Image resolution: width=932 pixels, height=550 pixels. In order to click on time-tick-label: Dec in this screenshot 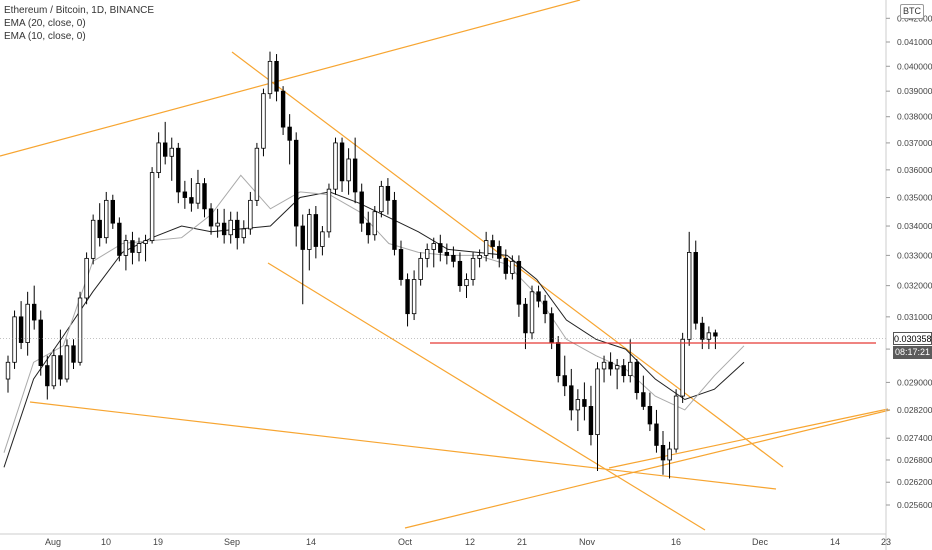, I will do `click(760, 542)`.